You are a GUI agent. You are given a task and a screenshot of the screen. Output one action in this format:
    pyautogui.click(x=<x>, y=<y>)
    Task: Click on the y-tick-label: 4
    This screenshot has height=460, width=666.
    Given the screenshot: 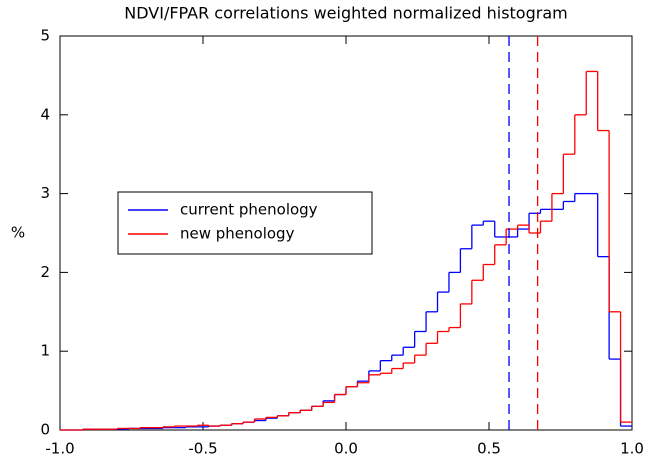 What is the action you would take?
    pyautogui.click(x=45, y=114)
    